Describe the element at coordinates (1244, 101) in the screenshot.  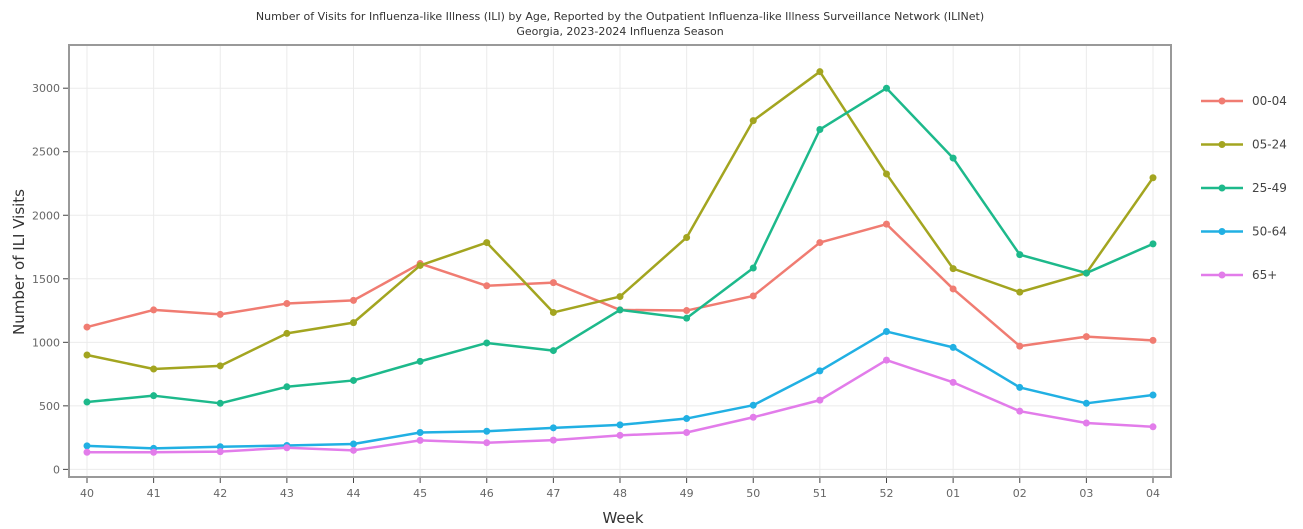
I see `legend-item-00-04: 00-04` at that location.